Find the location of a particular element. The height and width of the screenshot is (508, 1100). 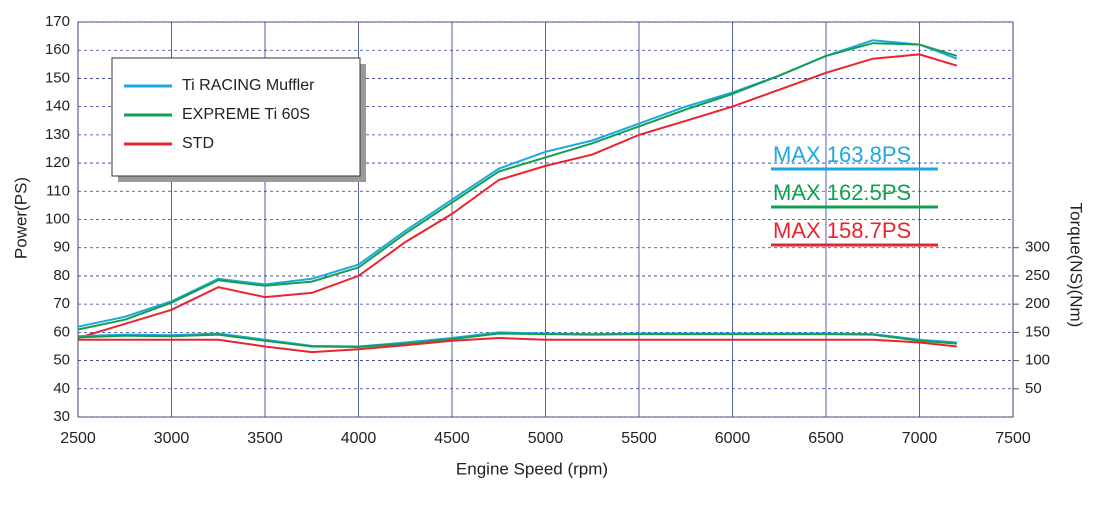

x-tick-label: 7000 is located at coordinates (920, 438).